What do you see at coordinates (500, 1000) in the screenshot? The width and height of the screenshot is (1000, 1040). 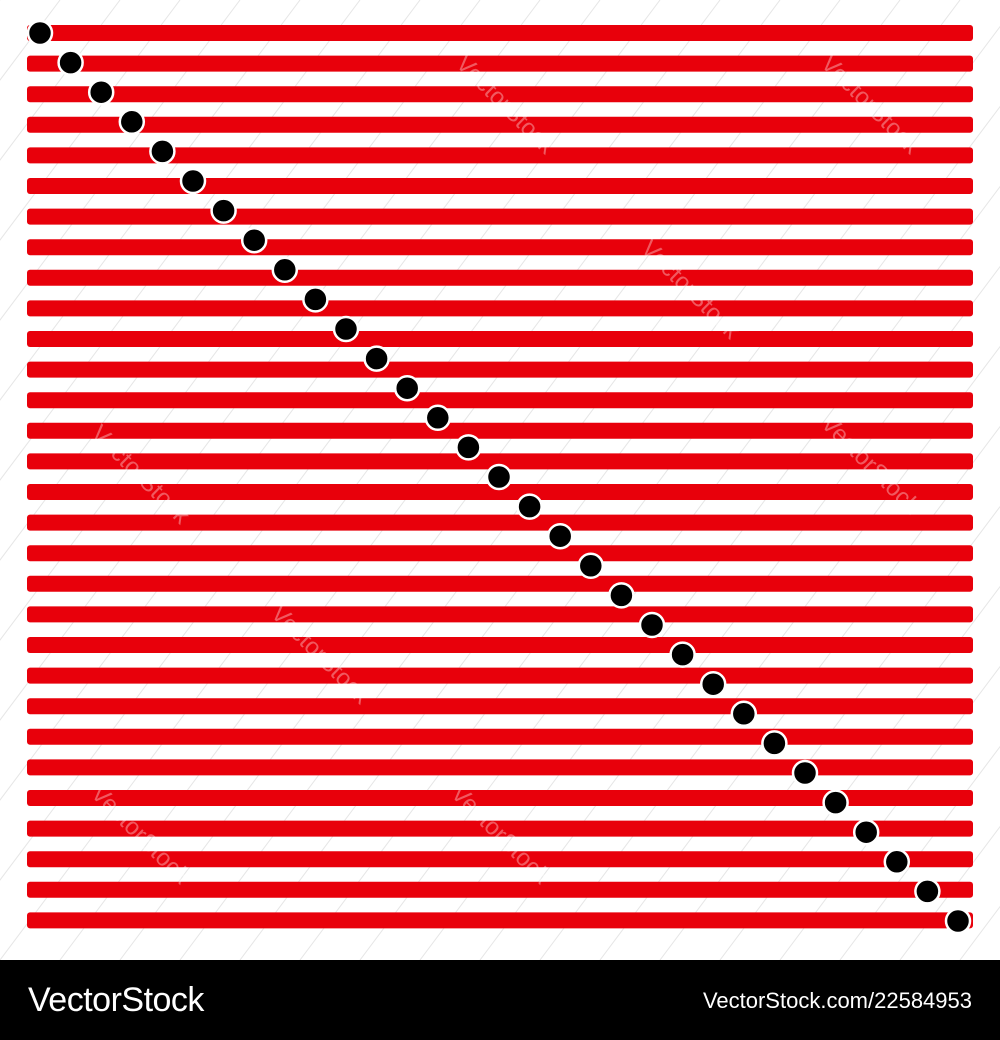 I see `footer-bar: VectorStock VectorStock.com/22584953` at bounding box center [500, 1000].